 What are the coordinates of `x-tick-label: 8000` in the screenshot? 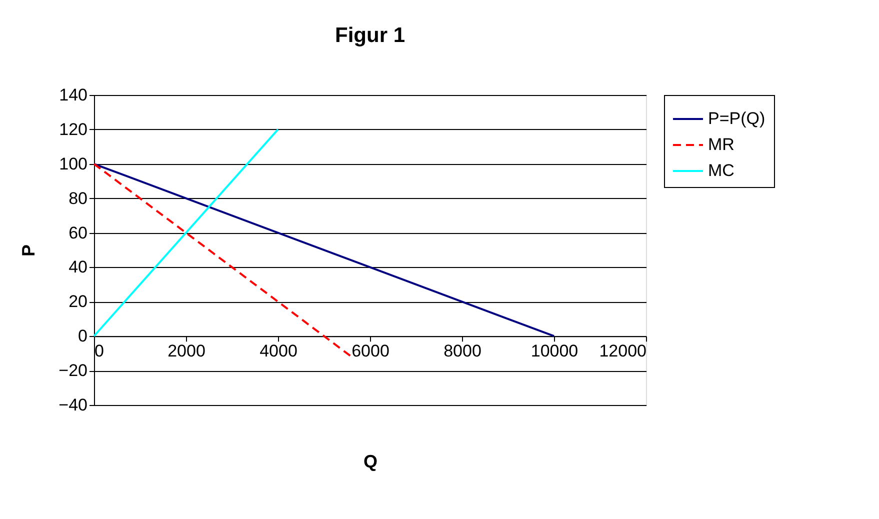 It's located at (463, 351).